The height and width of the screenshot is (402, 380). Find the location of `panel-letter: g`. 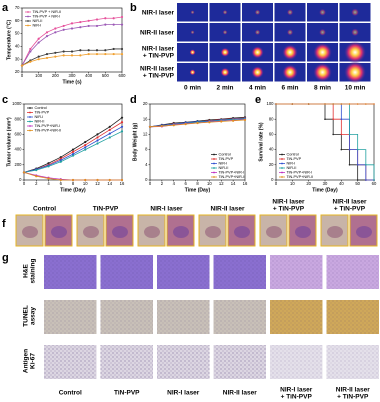

panel-letter: g is located at coordinates (5, 258).